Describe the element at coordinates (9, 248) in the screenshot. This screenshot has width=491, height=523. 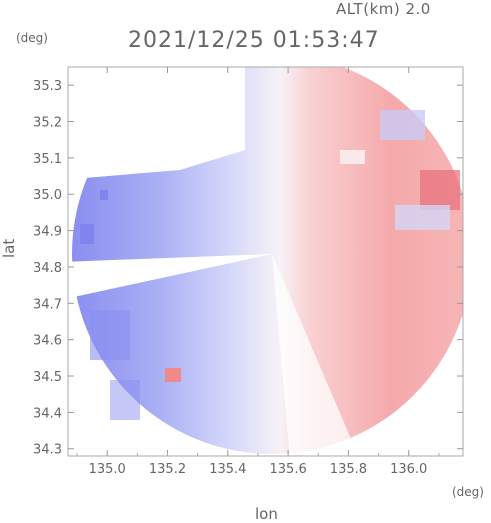
I see `y-axis-label: lat` at that location.